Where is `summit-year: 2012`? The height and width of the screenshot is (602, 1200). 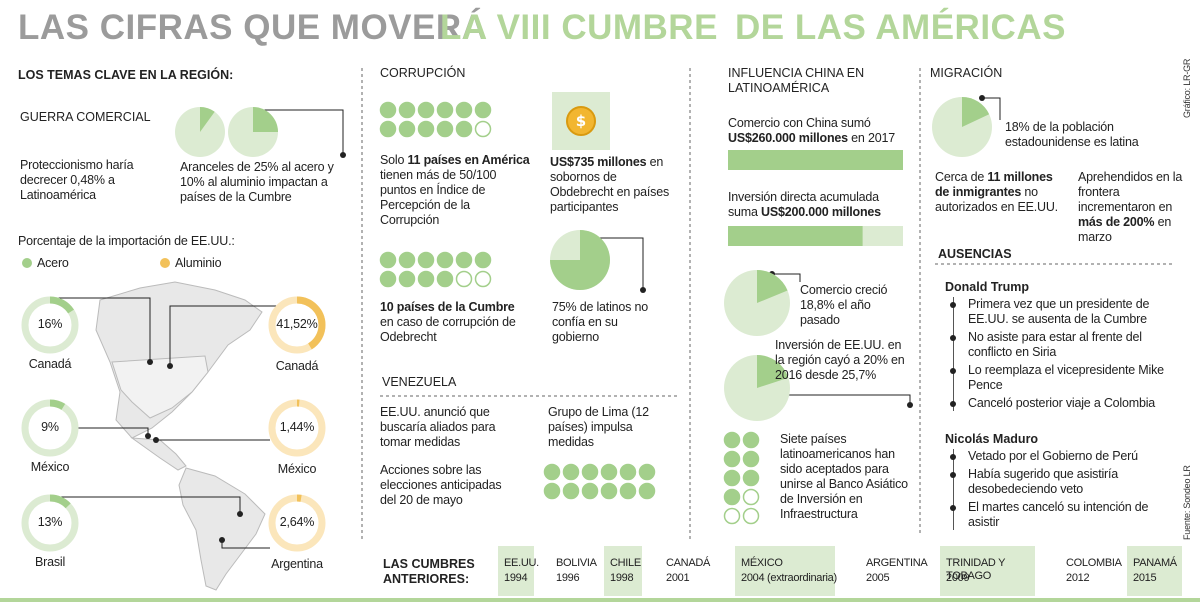
summit-year: 2012 is located at coordinates (1078, 578).